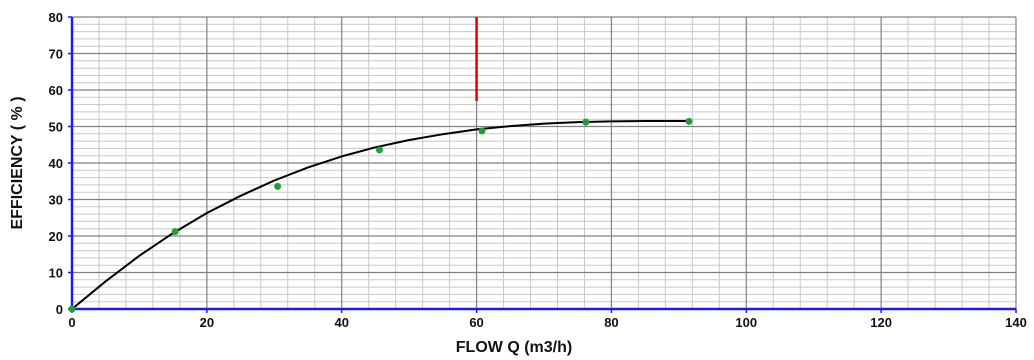  Describe the element at coordinates (476, 322) in the screenshot. I see `x-tick-label: 60` at that location.